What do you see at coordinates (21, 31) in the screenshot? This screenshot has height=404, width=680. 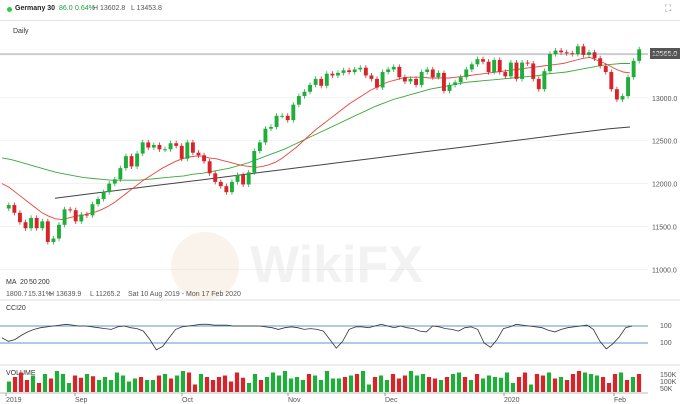 I see `timeframe-label: Daily` at bounding box center [21, 31].